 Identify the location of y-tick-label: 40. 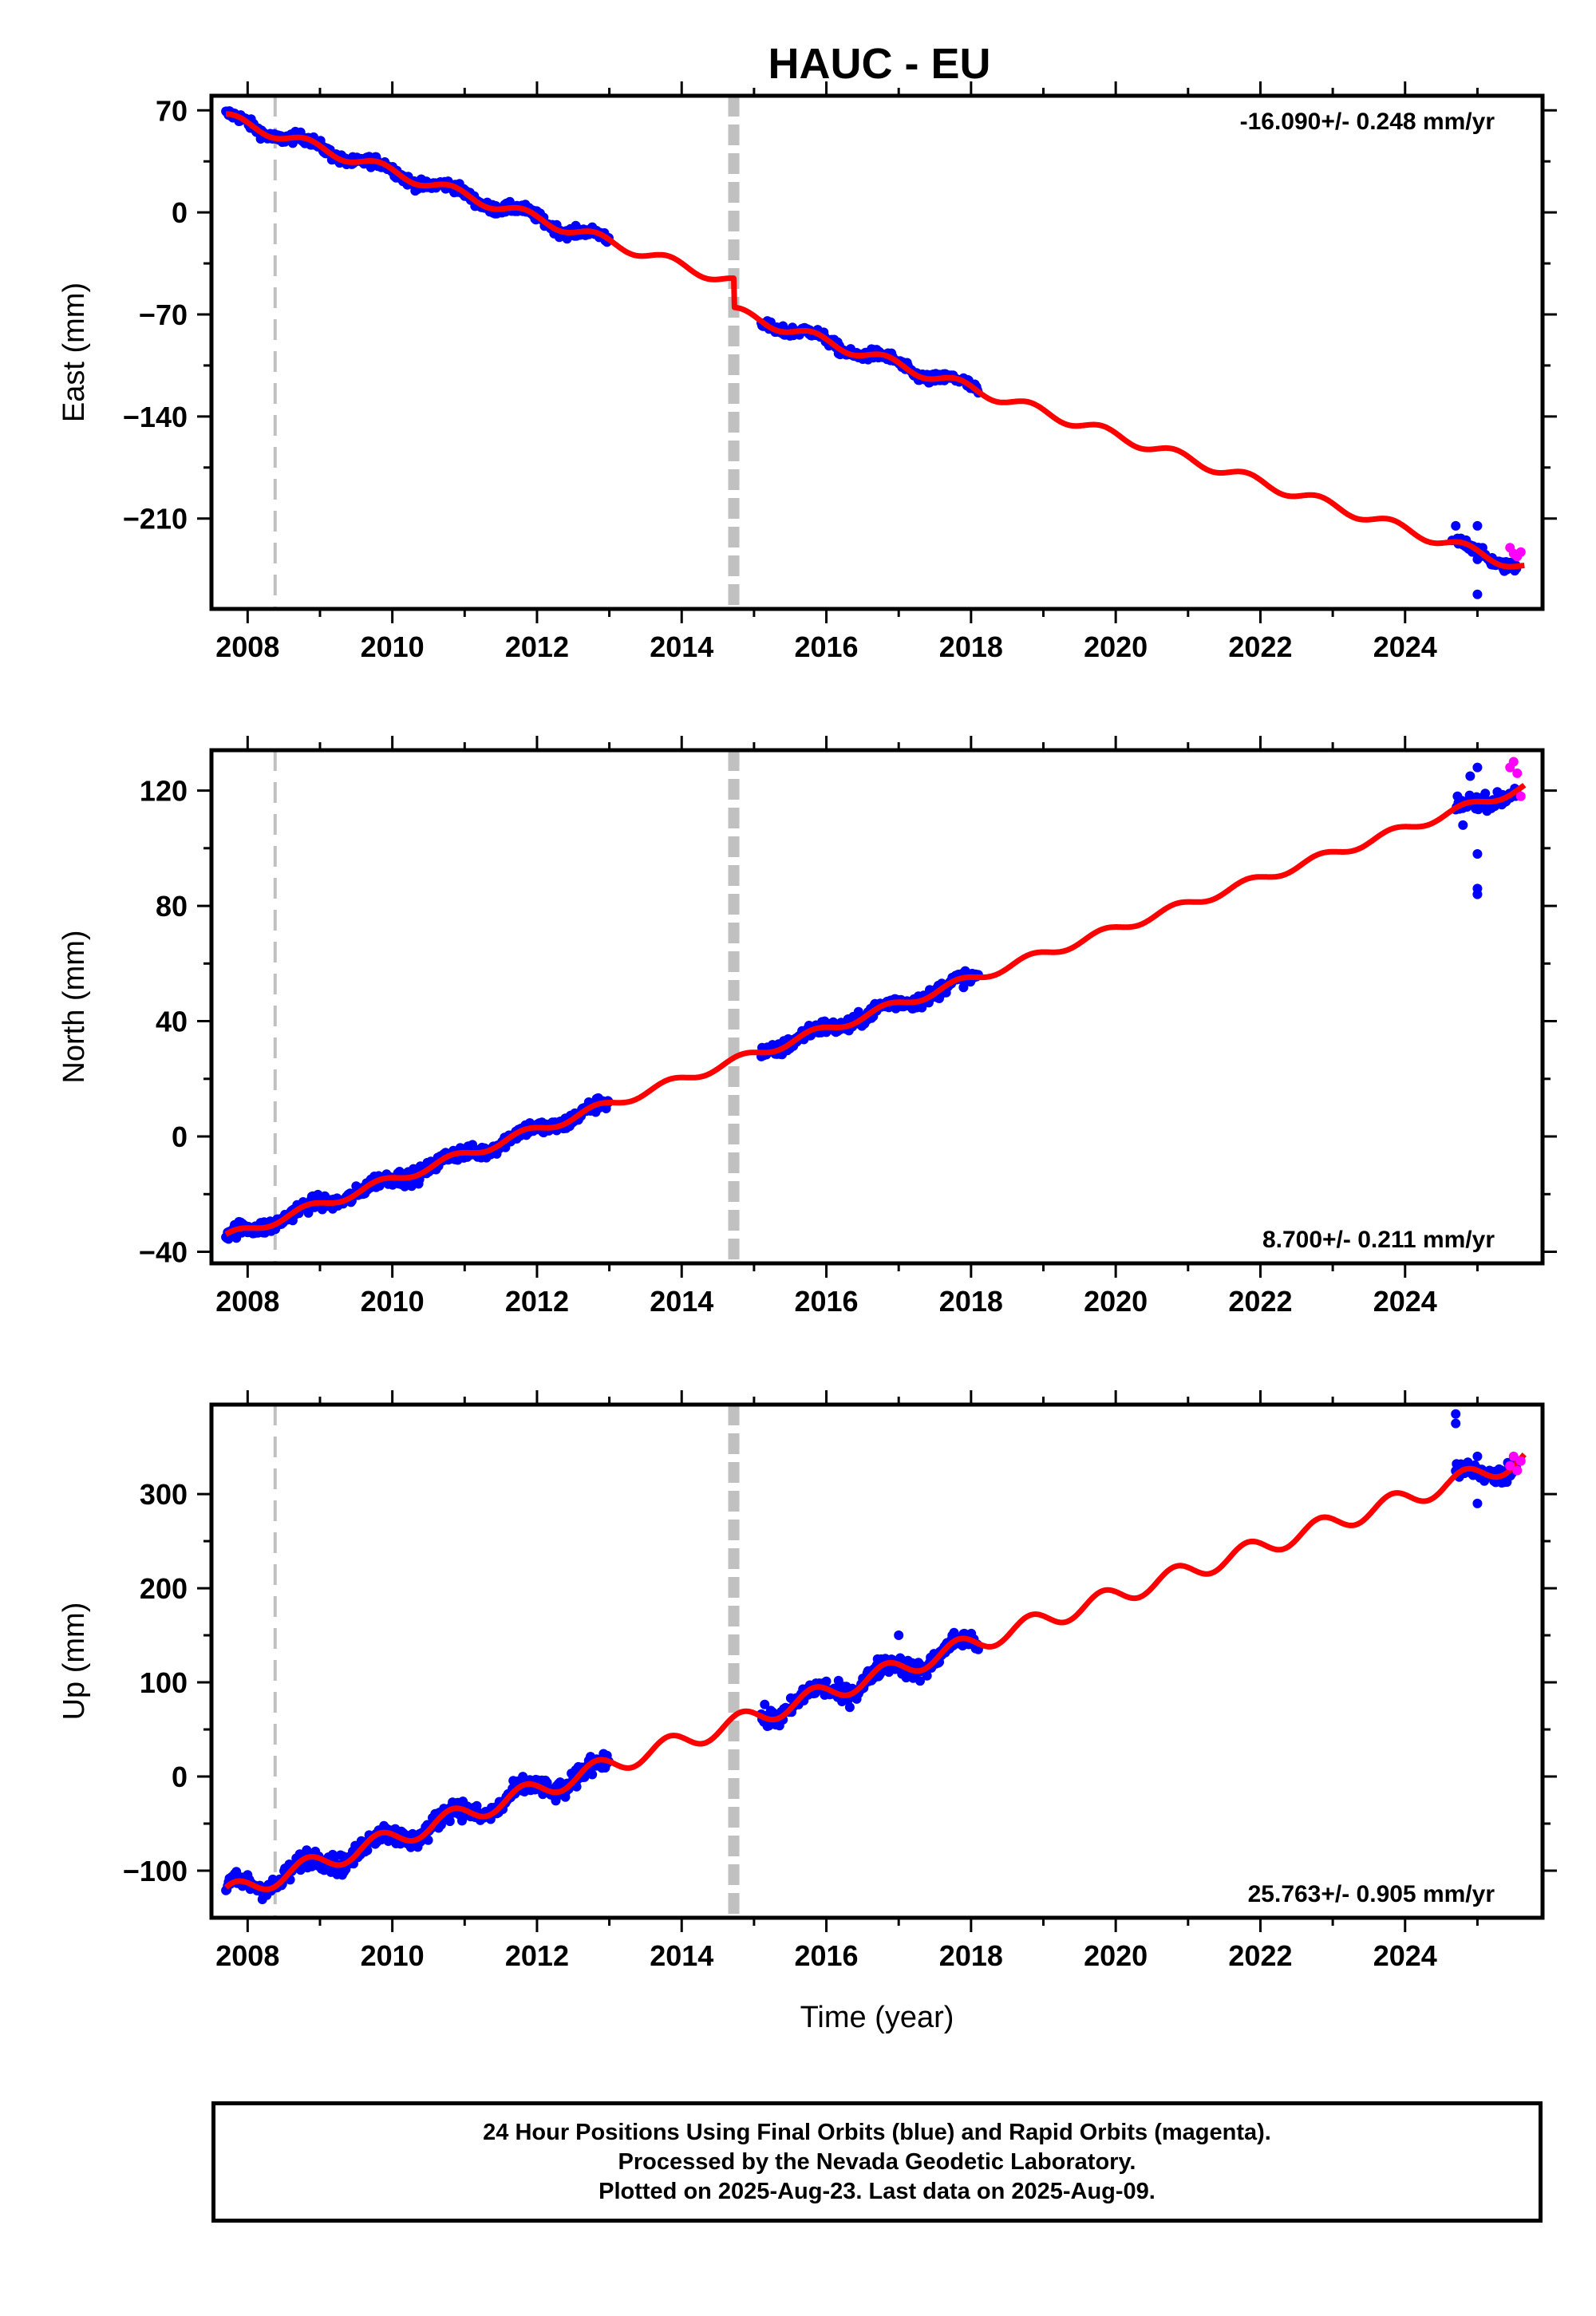
(172, 1022).